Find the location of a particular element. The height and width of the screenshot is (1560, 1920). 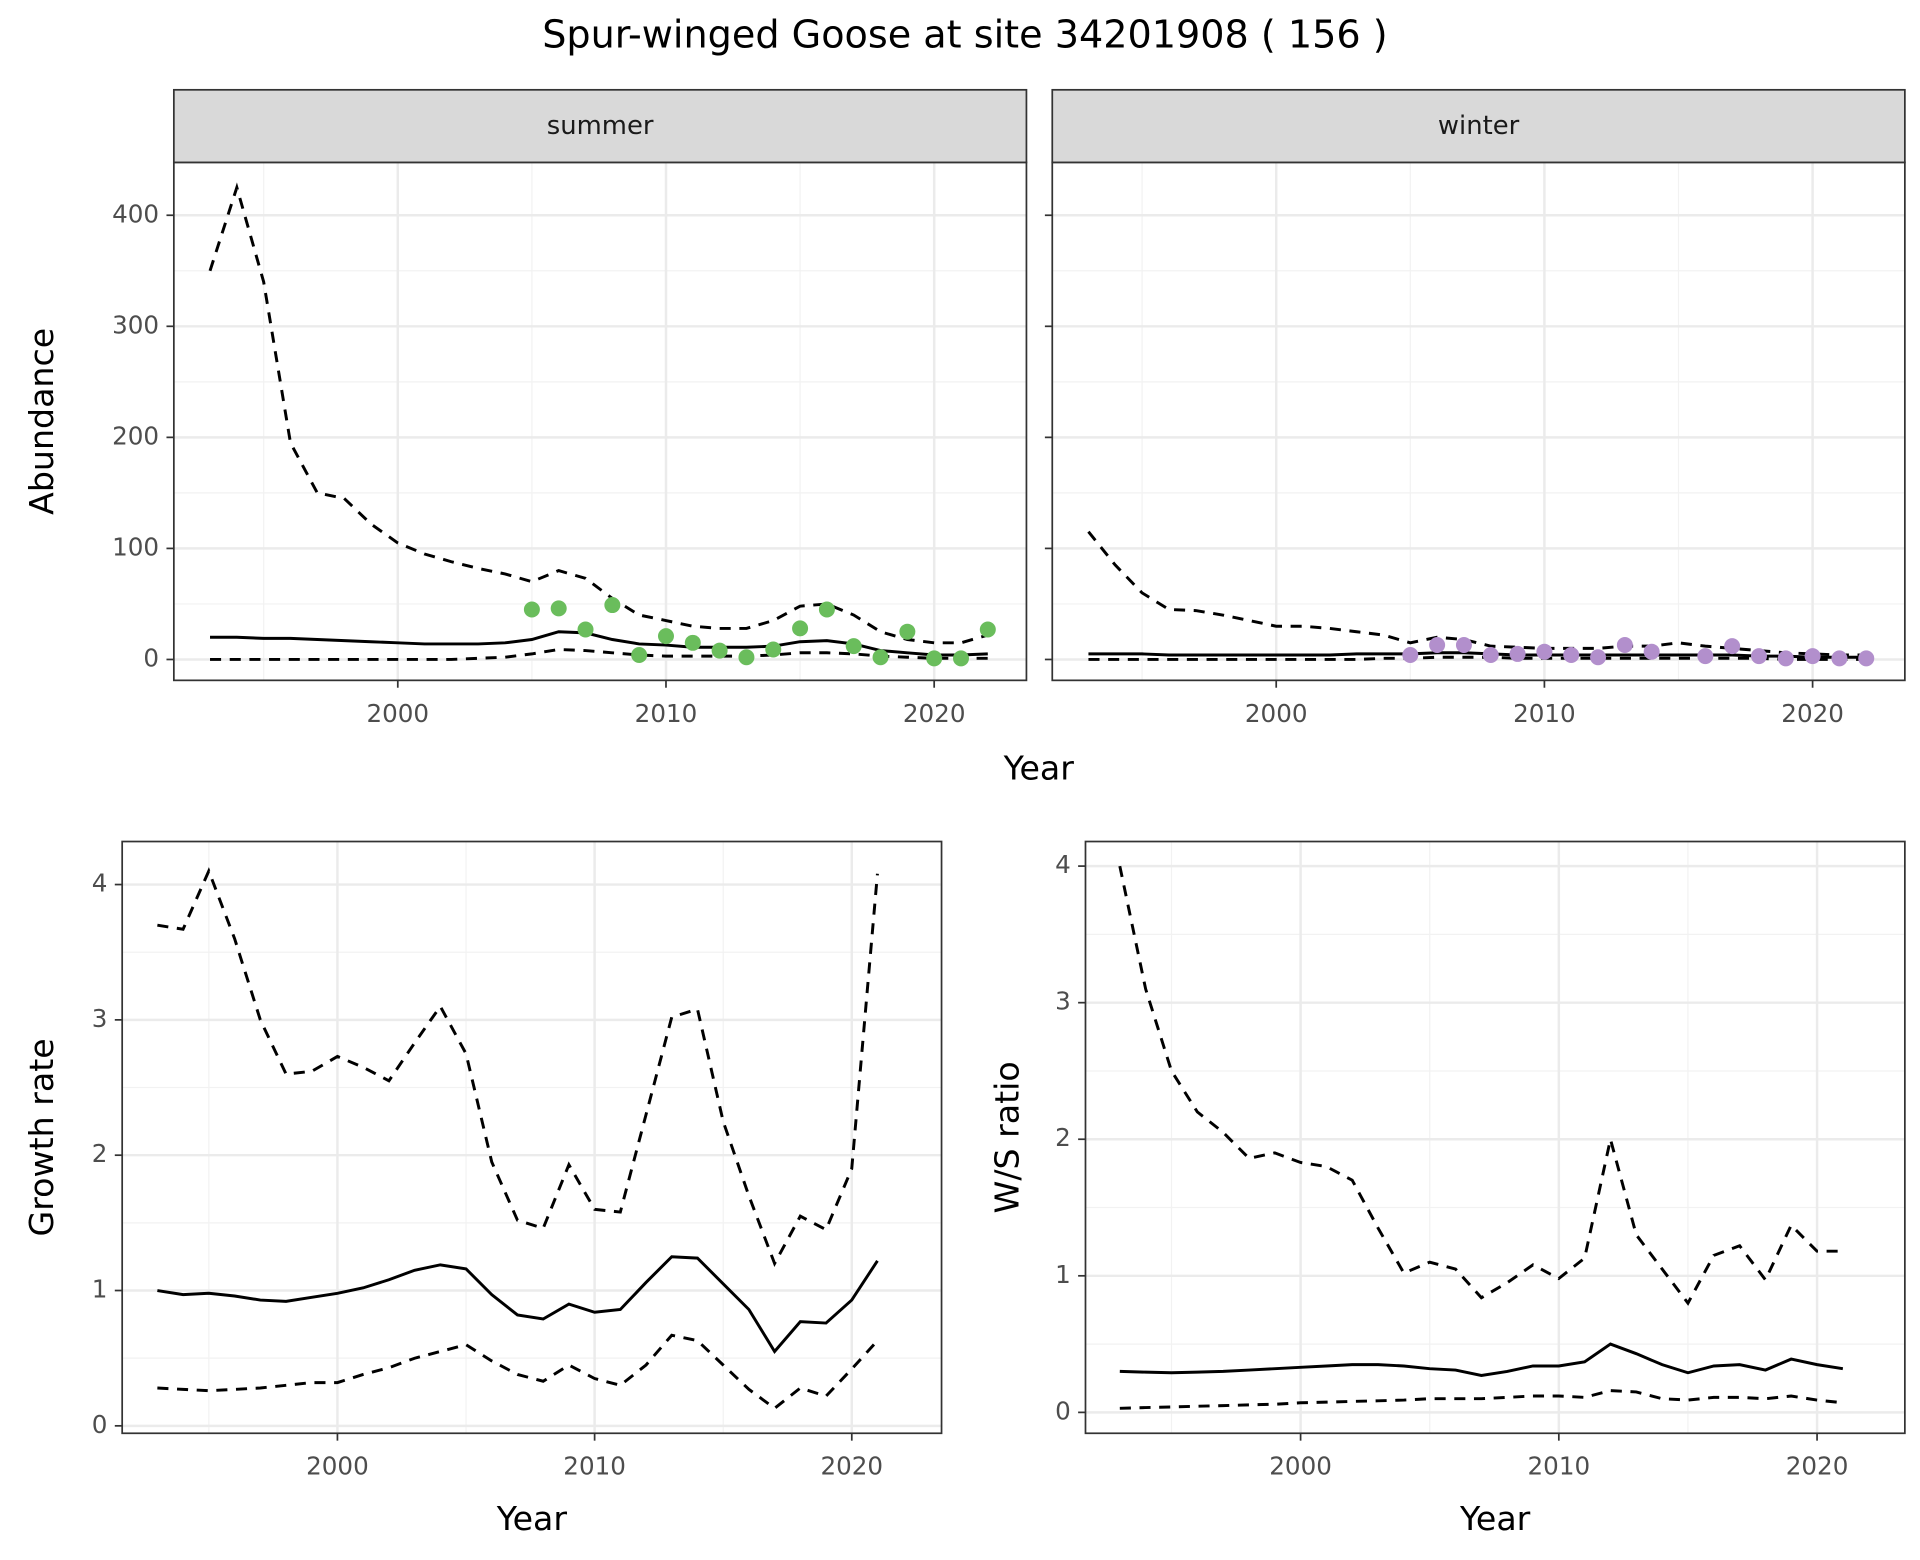

y-axis-title: Abundance is located at coordinates (41, 421).